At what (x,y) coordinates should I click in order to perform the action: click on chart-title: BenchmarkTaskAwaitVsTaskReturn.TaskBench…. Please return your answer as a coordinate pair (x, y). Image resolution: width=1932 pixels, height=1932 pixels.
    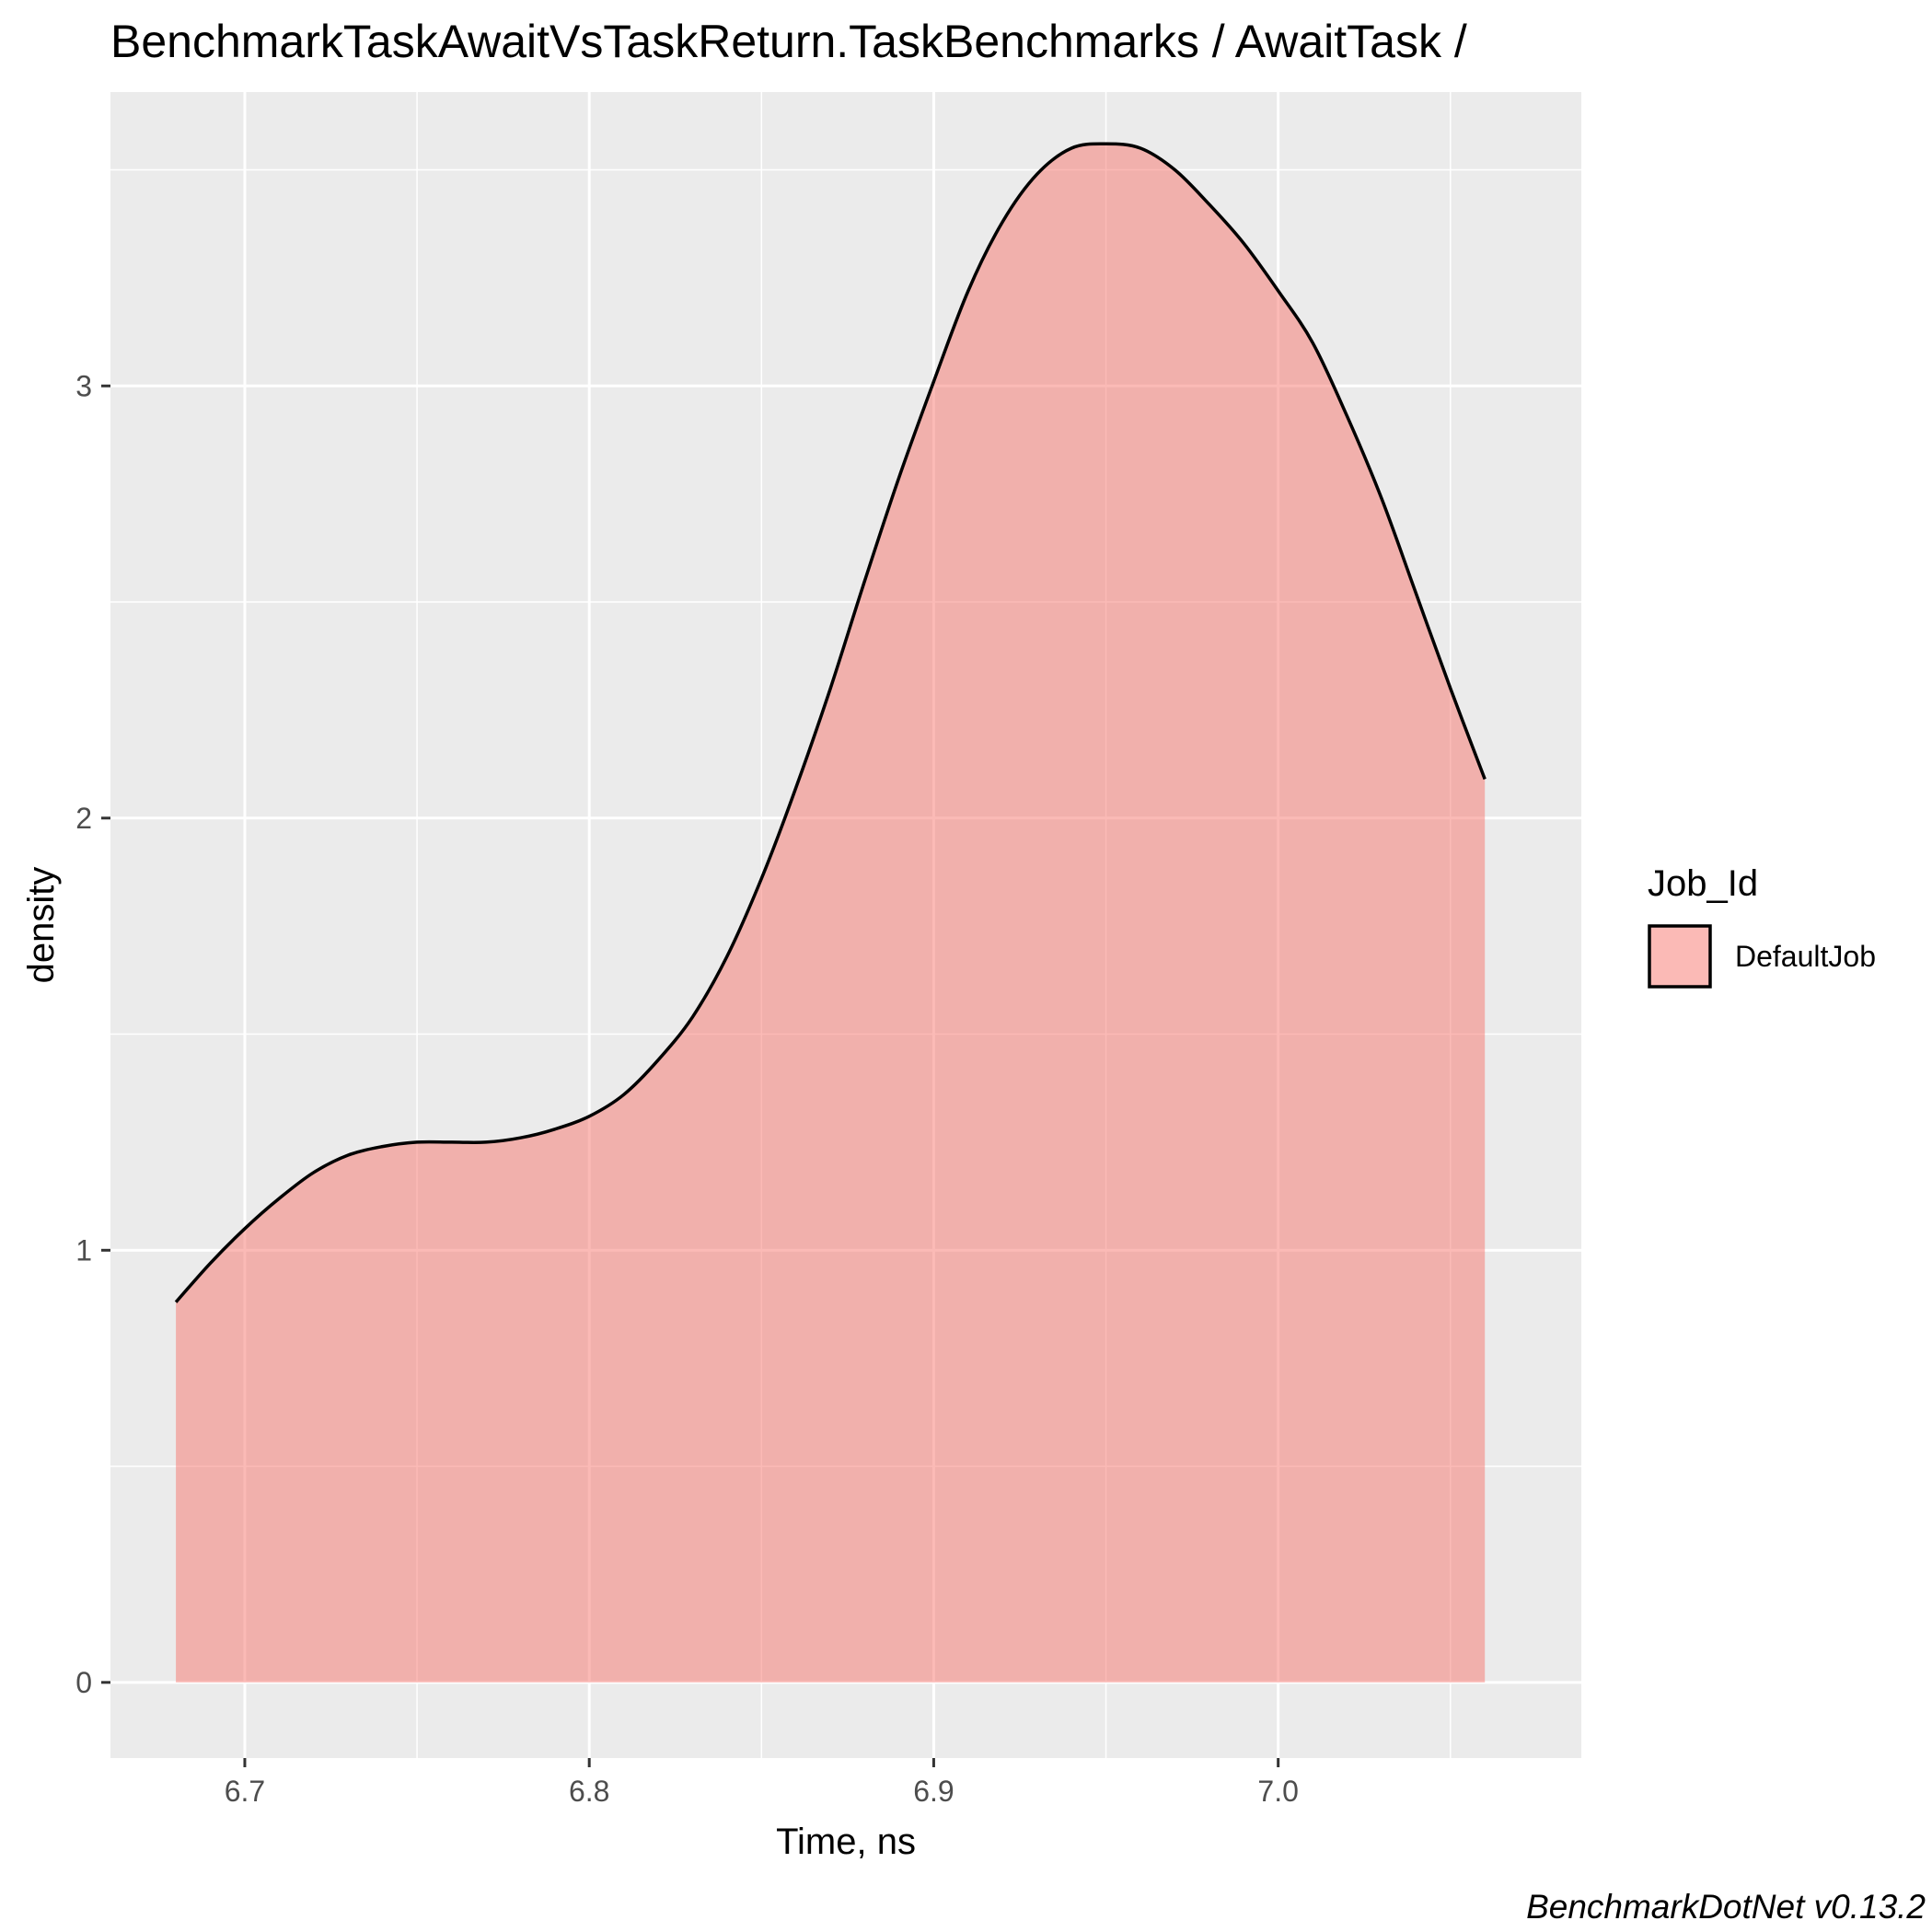
    Looking at the image, I should click on (789, 42).